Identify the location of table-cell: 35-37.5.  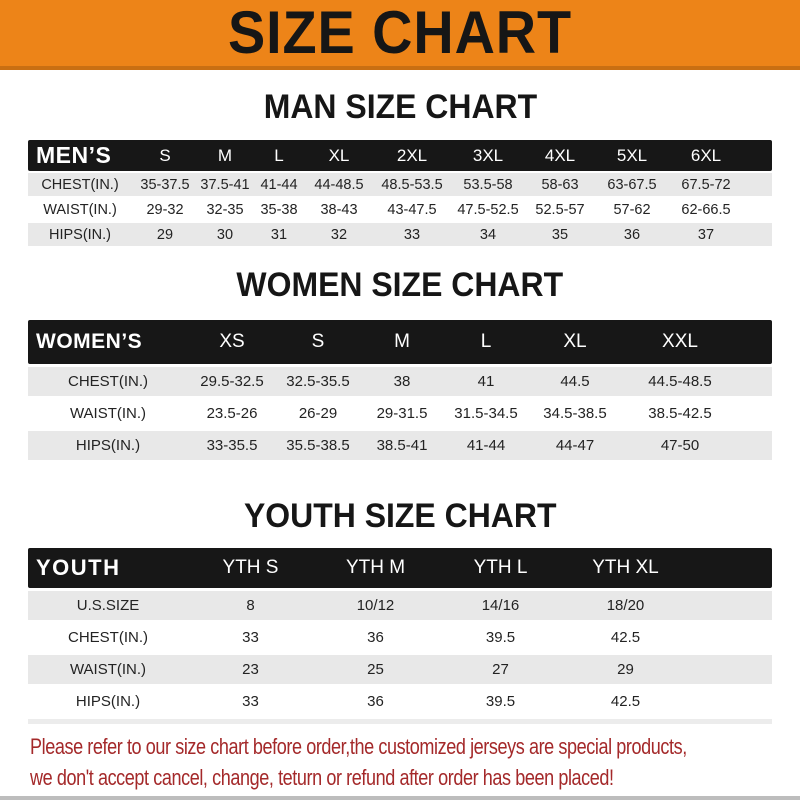
(165, 184).